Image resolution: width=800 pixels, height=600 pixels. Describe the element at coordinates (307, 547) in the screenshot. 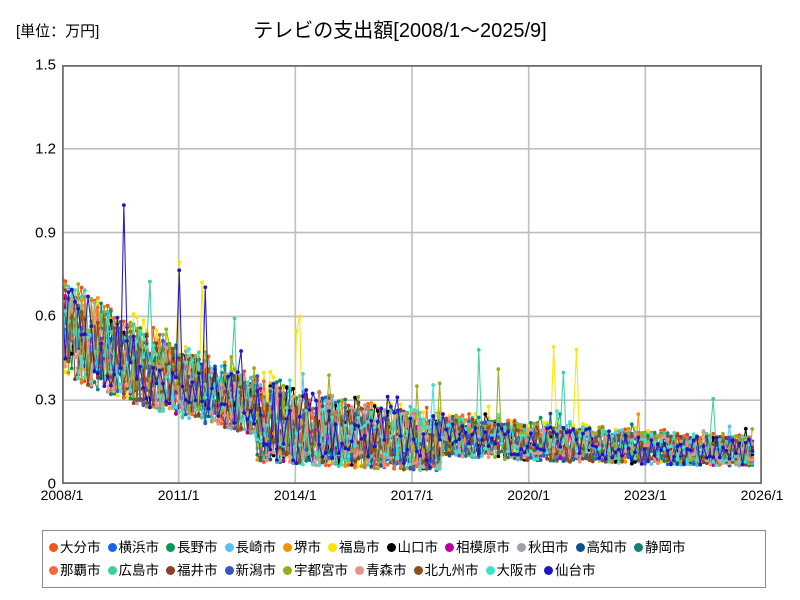

I see `legend-label: 堺市` at that location.